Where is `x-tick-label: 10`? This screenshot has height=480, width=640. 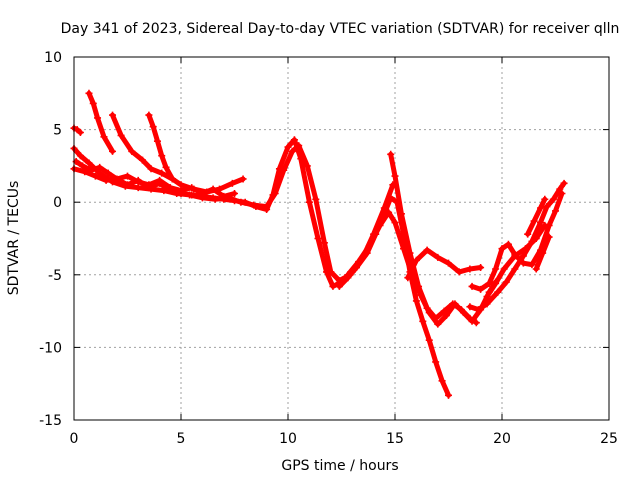 x-tick-label: 10 is located at coordinates (288, 439).